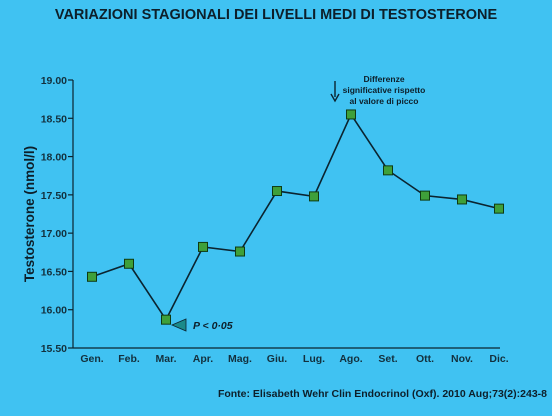  I want to click on peak-note-line-3: al valore di picco, so click(384, 101).